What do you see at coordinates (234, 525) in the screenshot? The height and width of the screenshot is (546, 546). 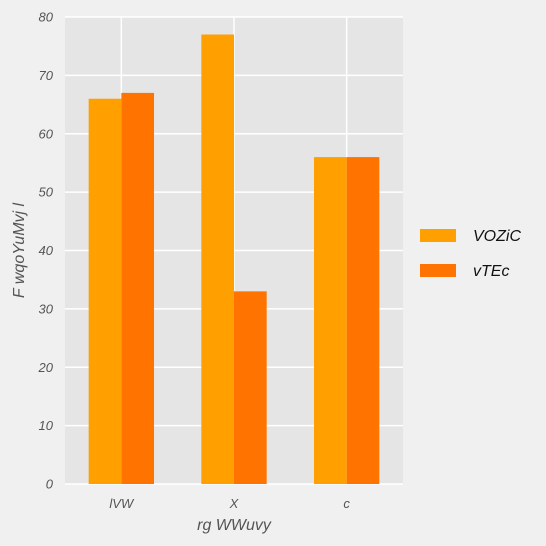 I see `x-axis-label: rg WWuvy` at bounding box center [234, 525].